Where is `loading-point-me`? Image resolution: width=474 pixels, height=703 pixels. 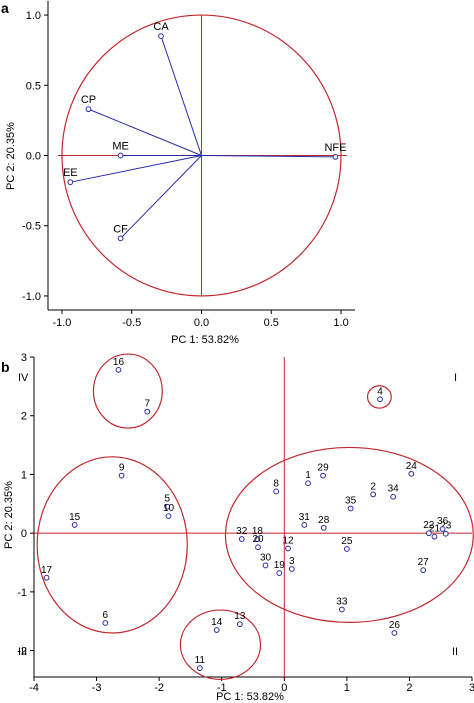 loading-point-me is located at coordinates (120, 155).